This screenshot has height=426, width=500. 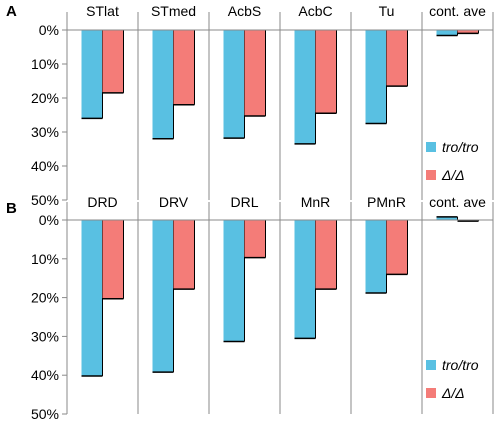 What do you see at coordinates (174, 202) in the screenshot?
I see `category-label: DRV` at bounding box center [174, 202].